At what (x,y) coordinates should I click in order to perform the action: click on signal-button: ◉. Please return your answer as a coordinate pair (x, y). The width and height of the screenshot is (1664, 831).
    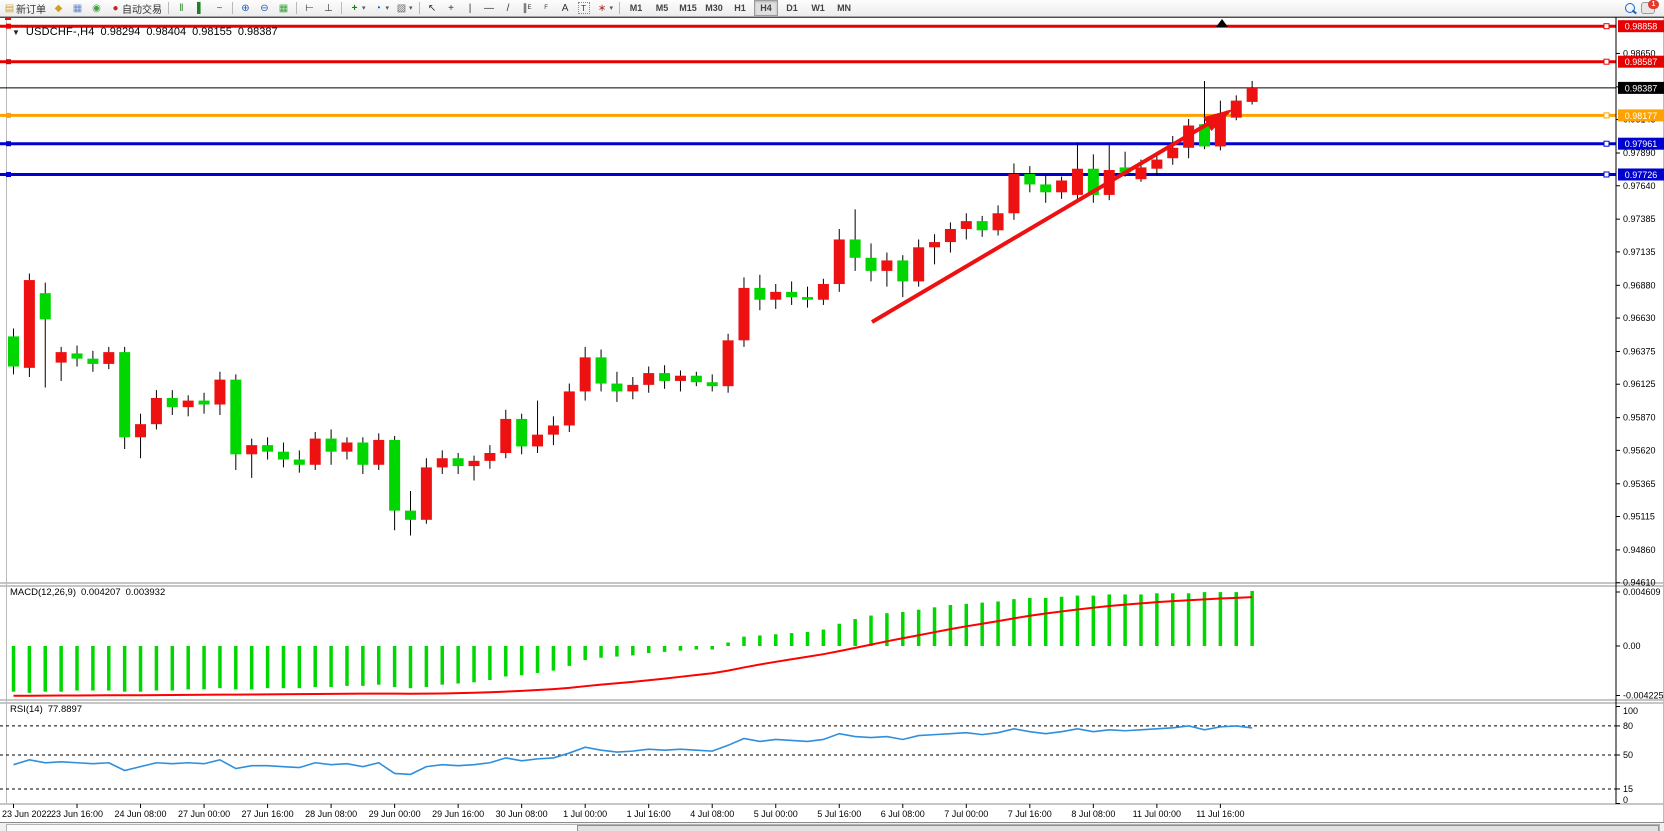
    Looking at the image, I should click on (96, 8).